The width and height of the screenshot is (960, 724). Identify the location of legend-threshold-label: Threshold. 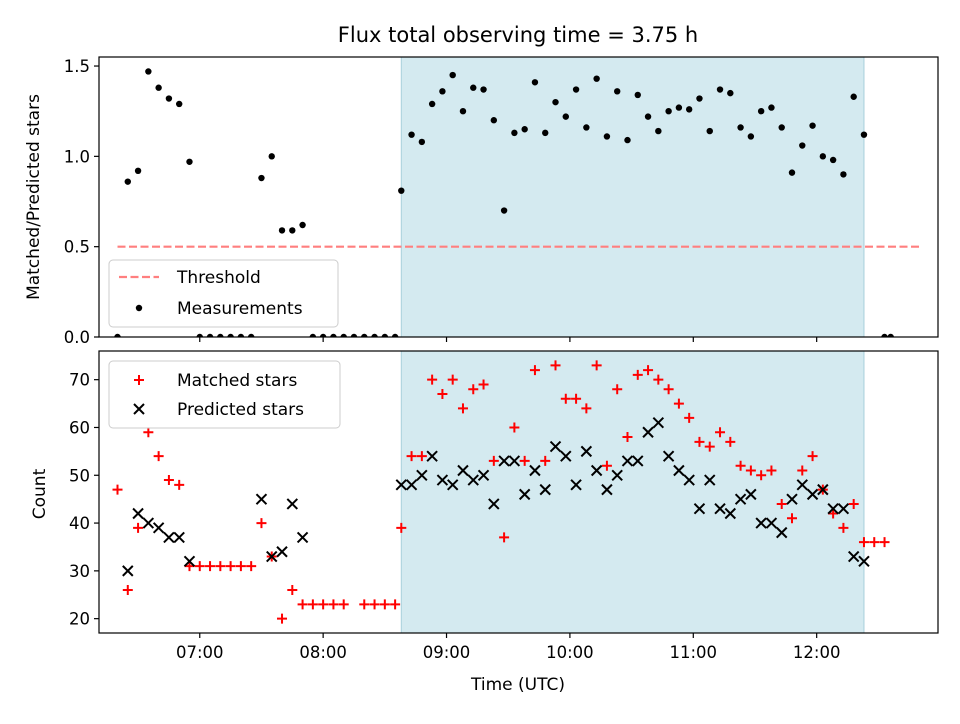
(218, 278).